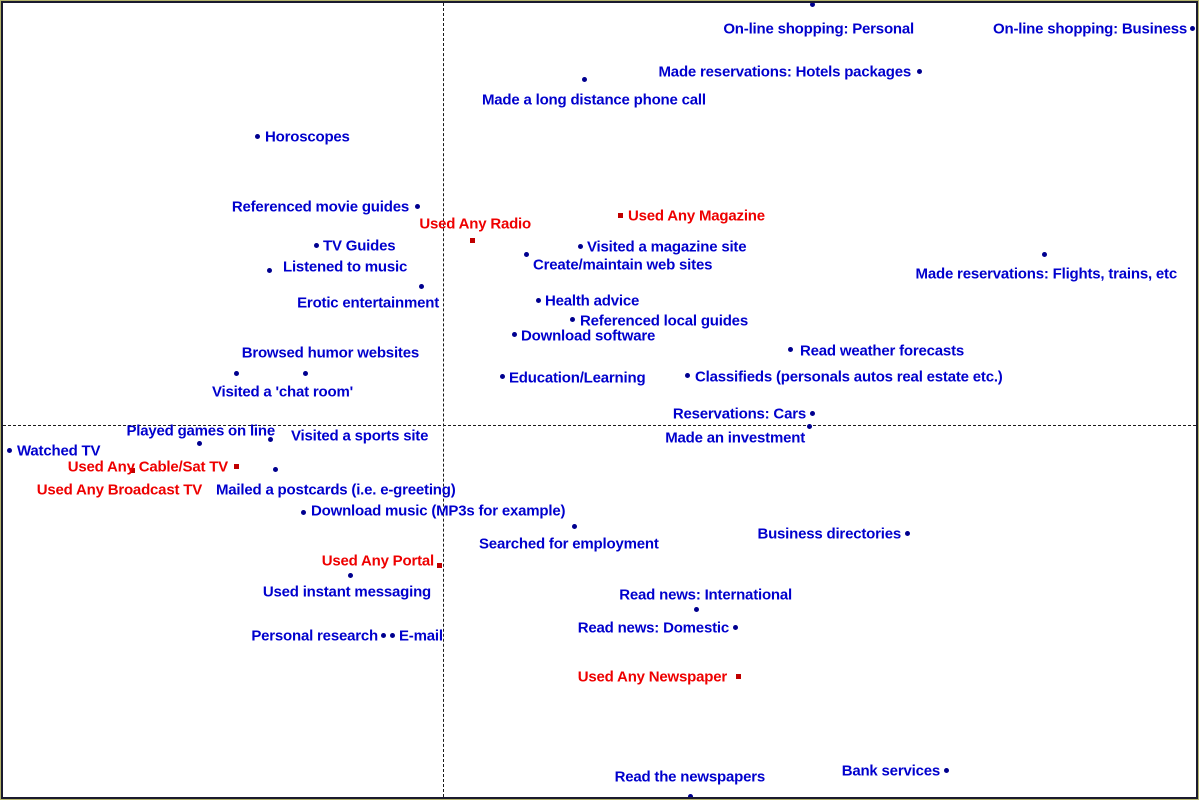 The width and height of the screenshot is (1199, 800). Describe the element at coordinates (623, 265) in the screenshot. I see `data-point-label: Create/maintain web sites` at that location.